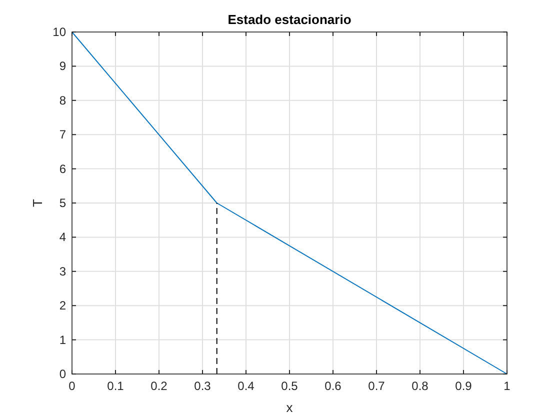 The width and height of the screenshot is (560, 420). What do you see at coordinates (62, 203) in the screenshot?
I see `y-tick-label: 5` at bounding box center [62, 203].